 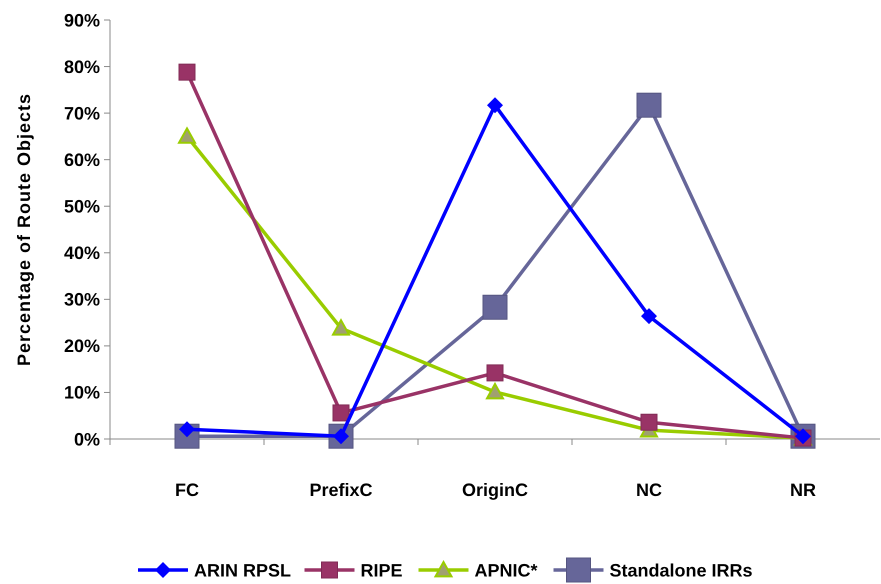 What do you see at coordinates (803, 490) in the screenshot?
I see `x-tick-label: NR` at bounding box center [803, 490].